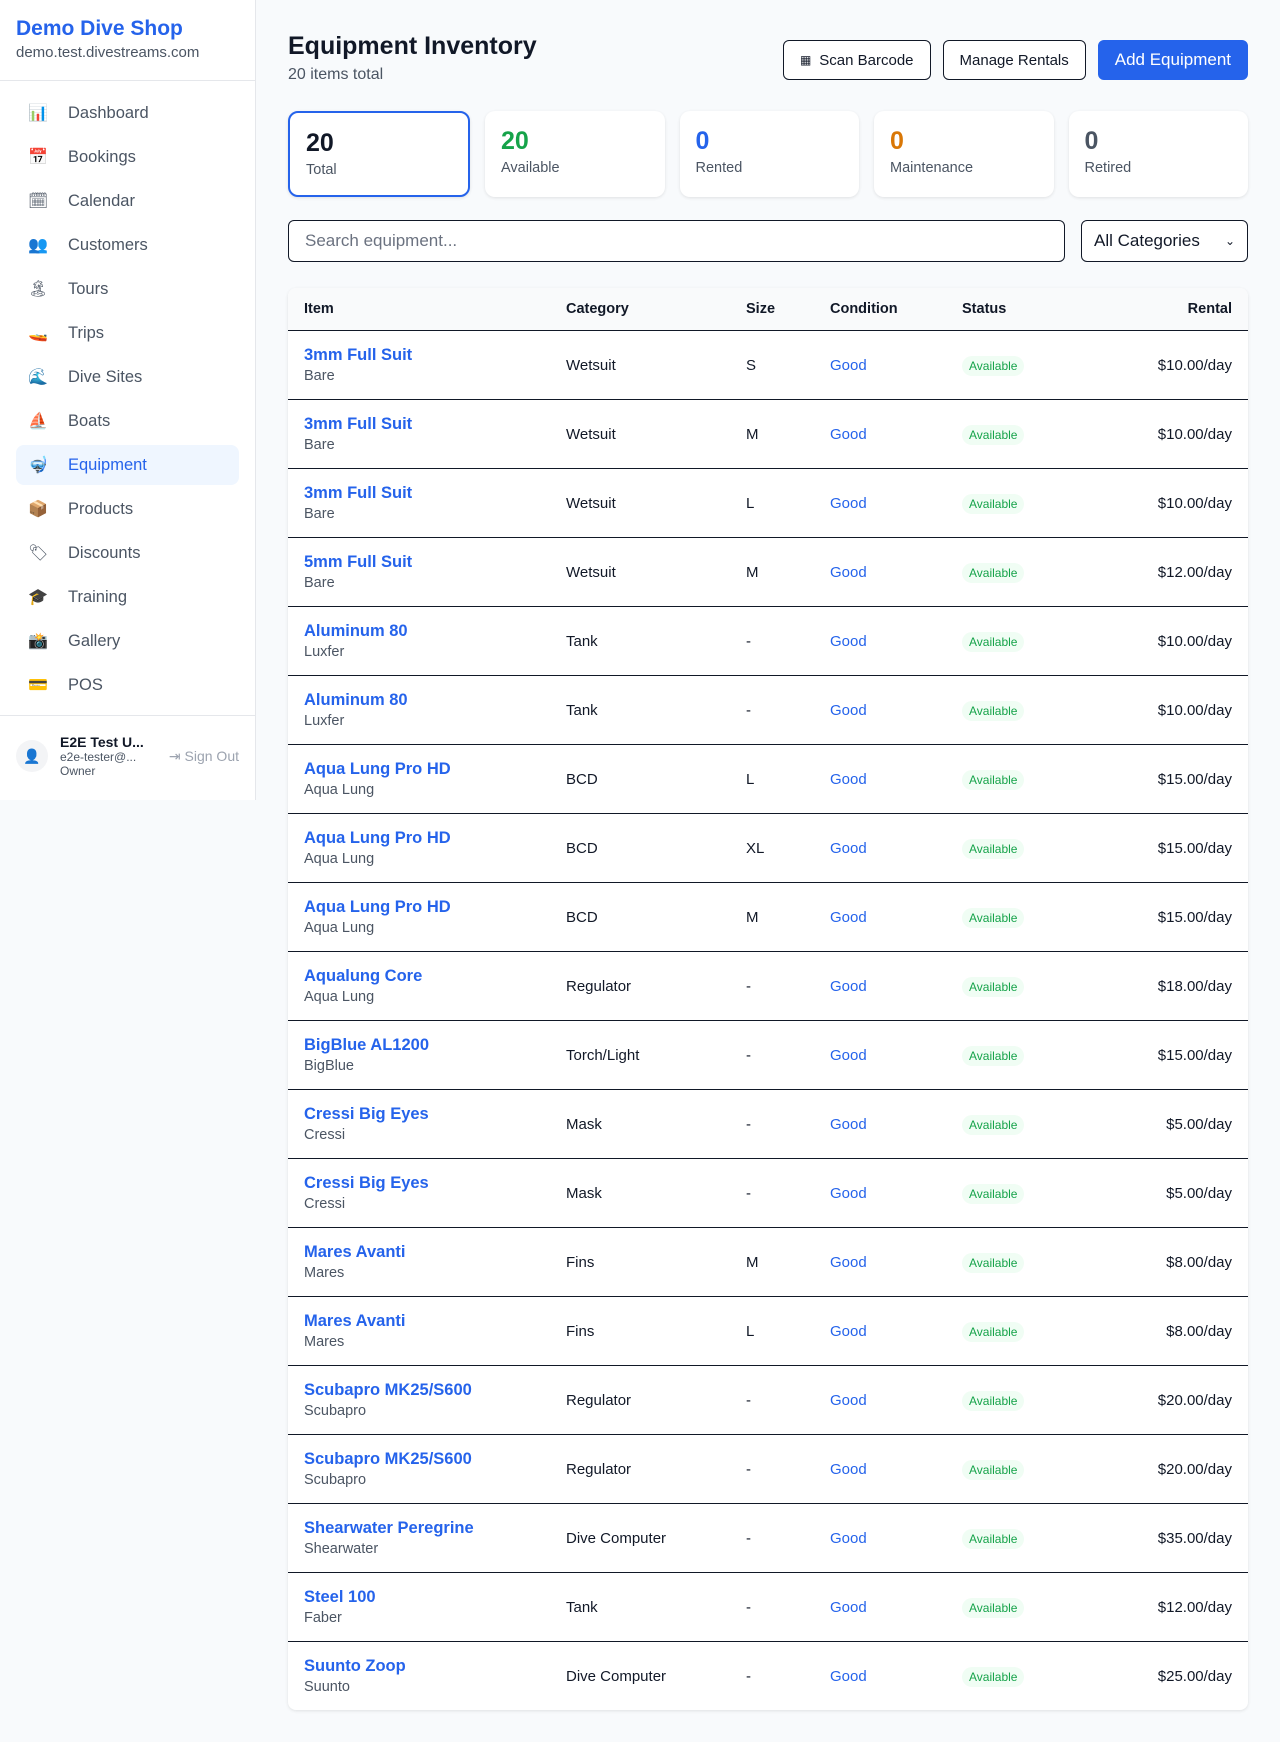 The image size is (1280, 1742). What do you see at coordinates (1164, 241) in the screenshot?
I see `category-select: All Categories ⌄` at bounding box center [1164, 241].